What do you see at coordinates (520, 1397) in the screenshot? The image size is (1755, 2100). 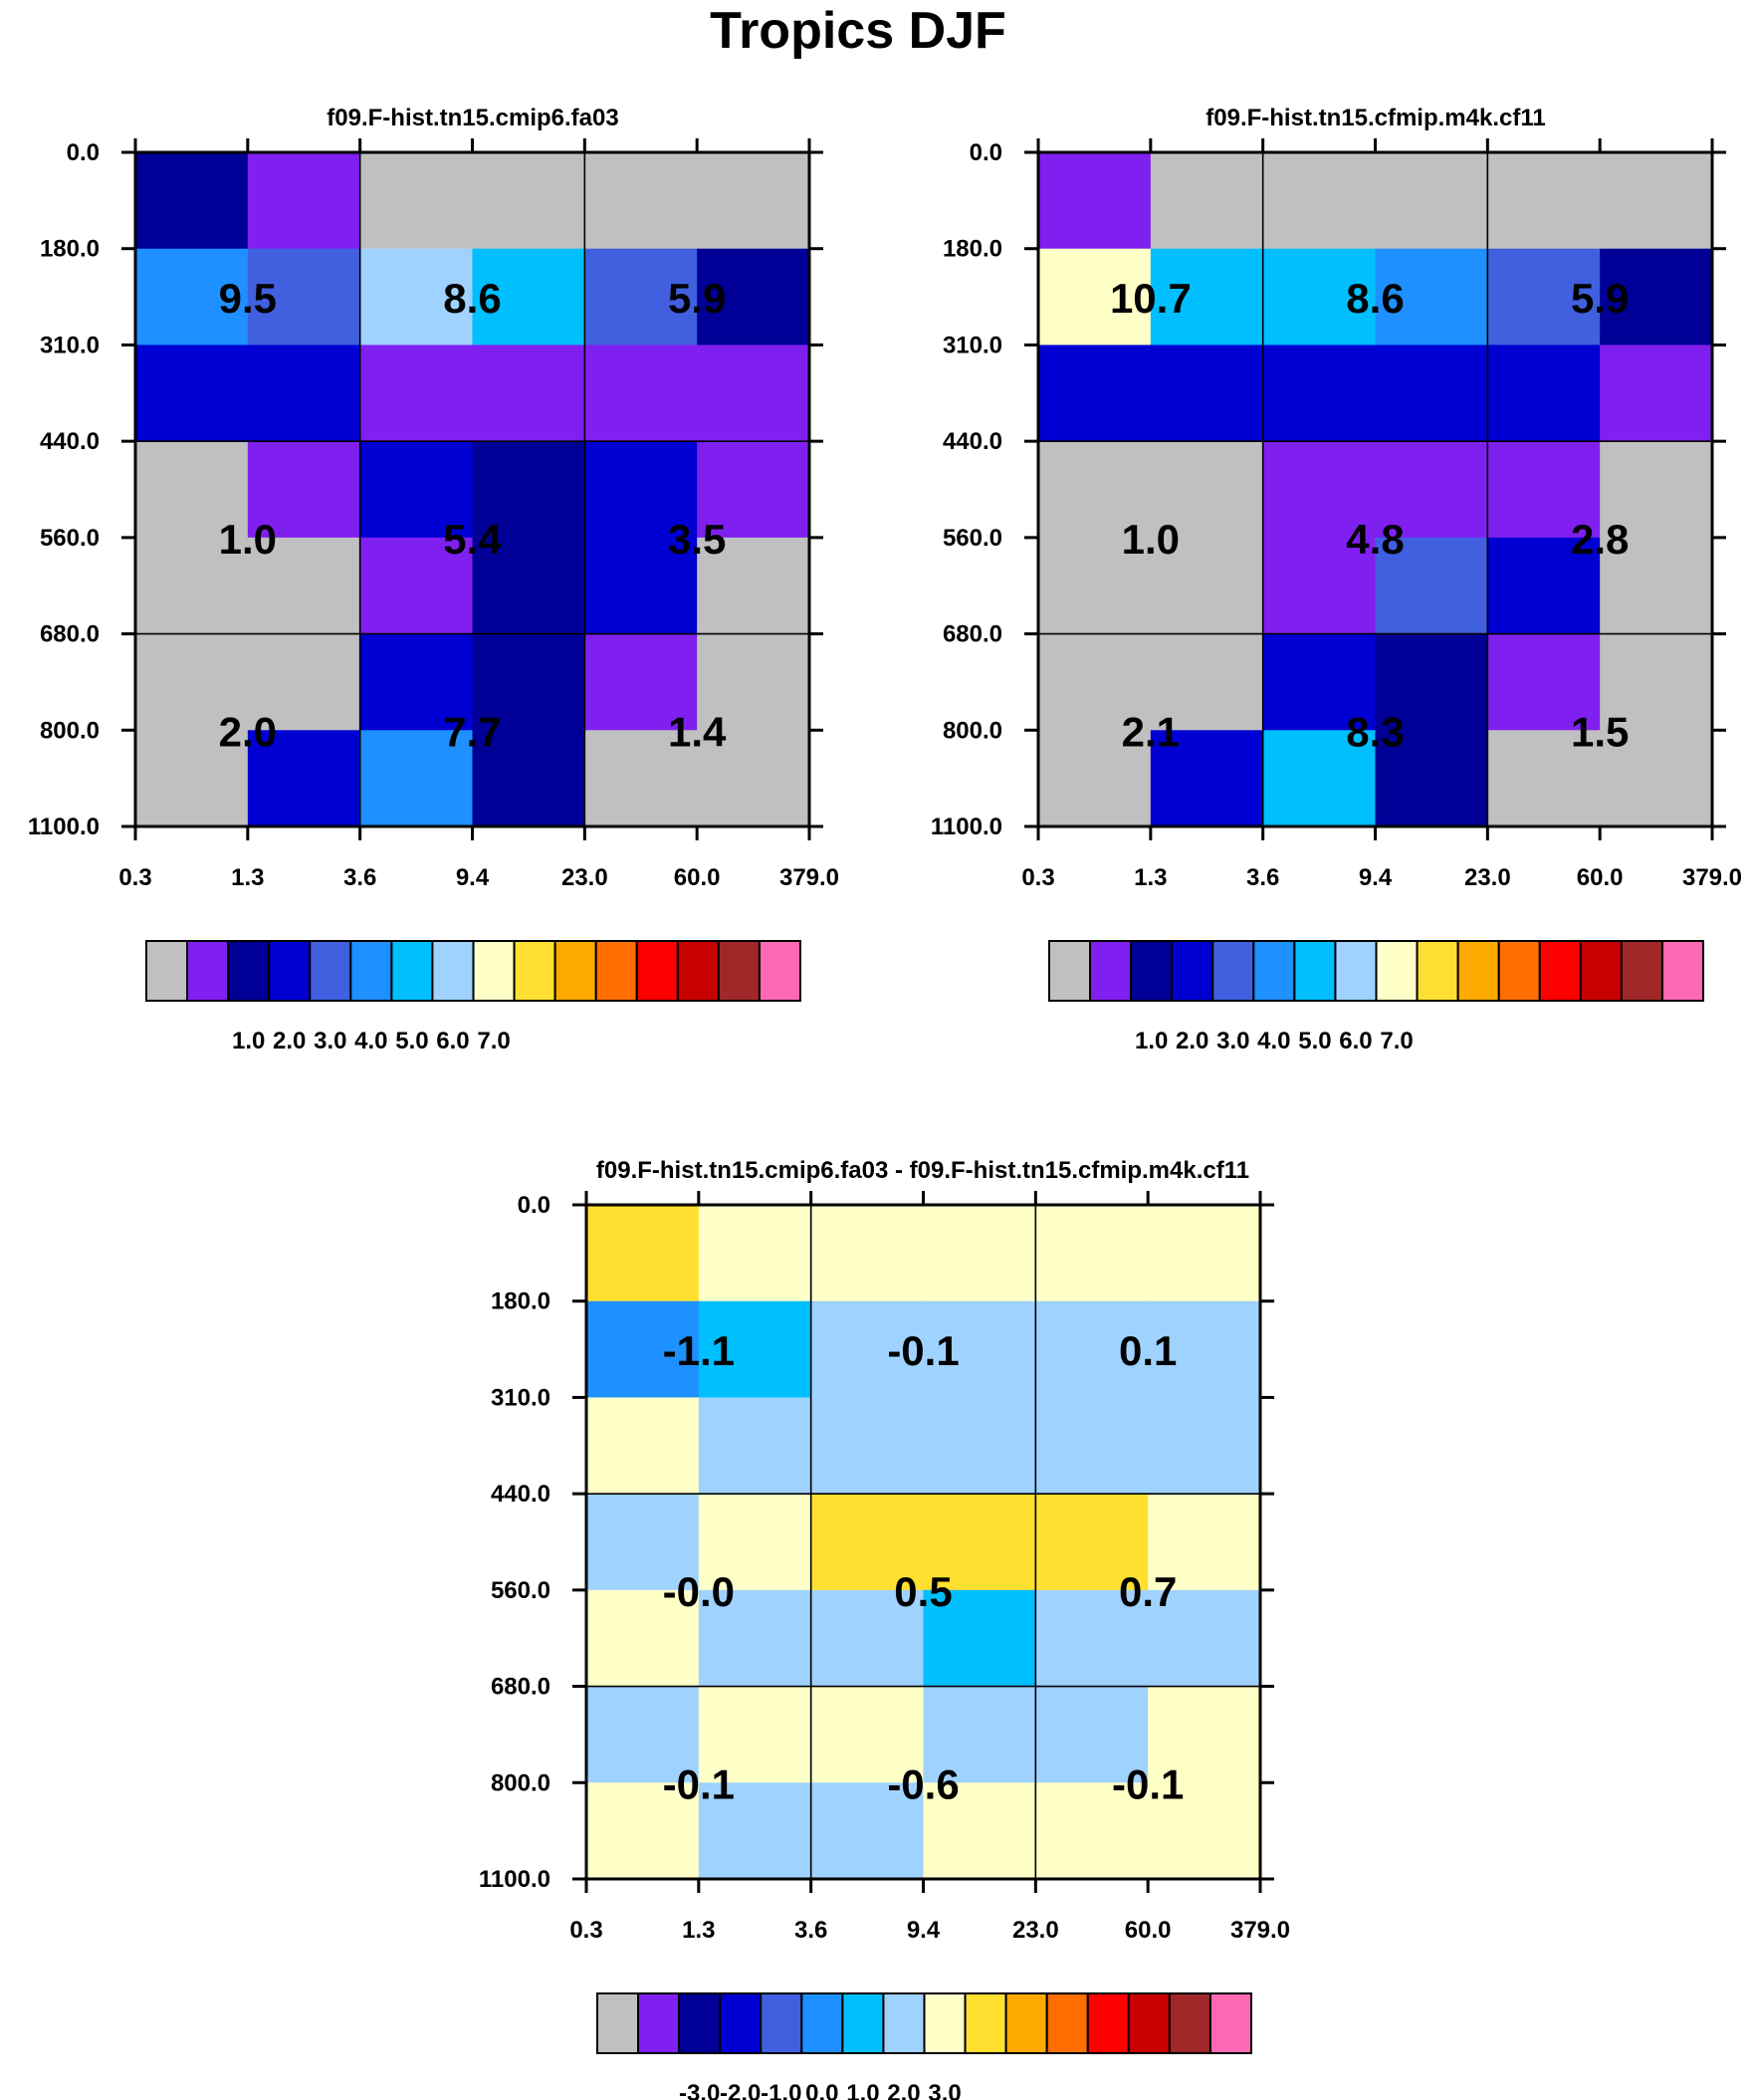 I see `y-tick-label: 310.0` at bounding box center [520, 1397].